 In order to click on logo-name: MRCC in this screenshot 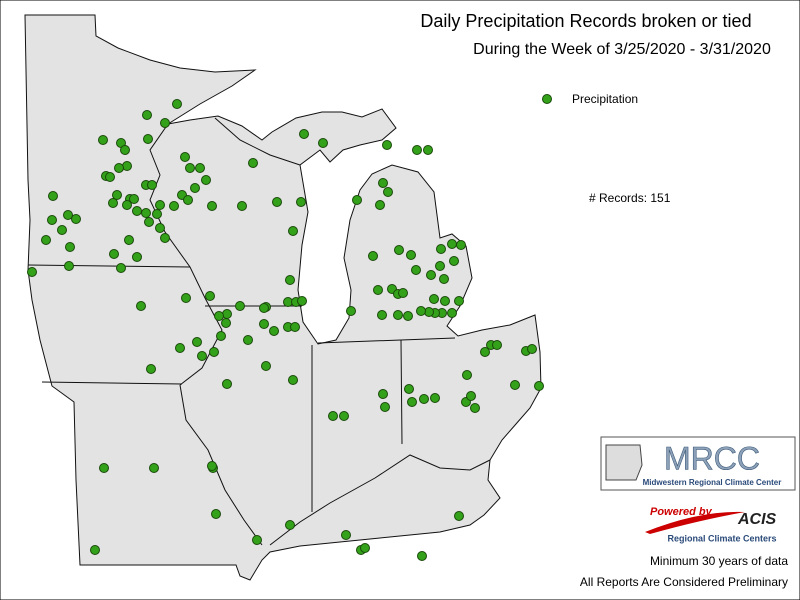, I will do `click(712, 458)`.